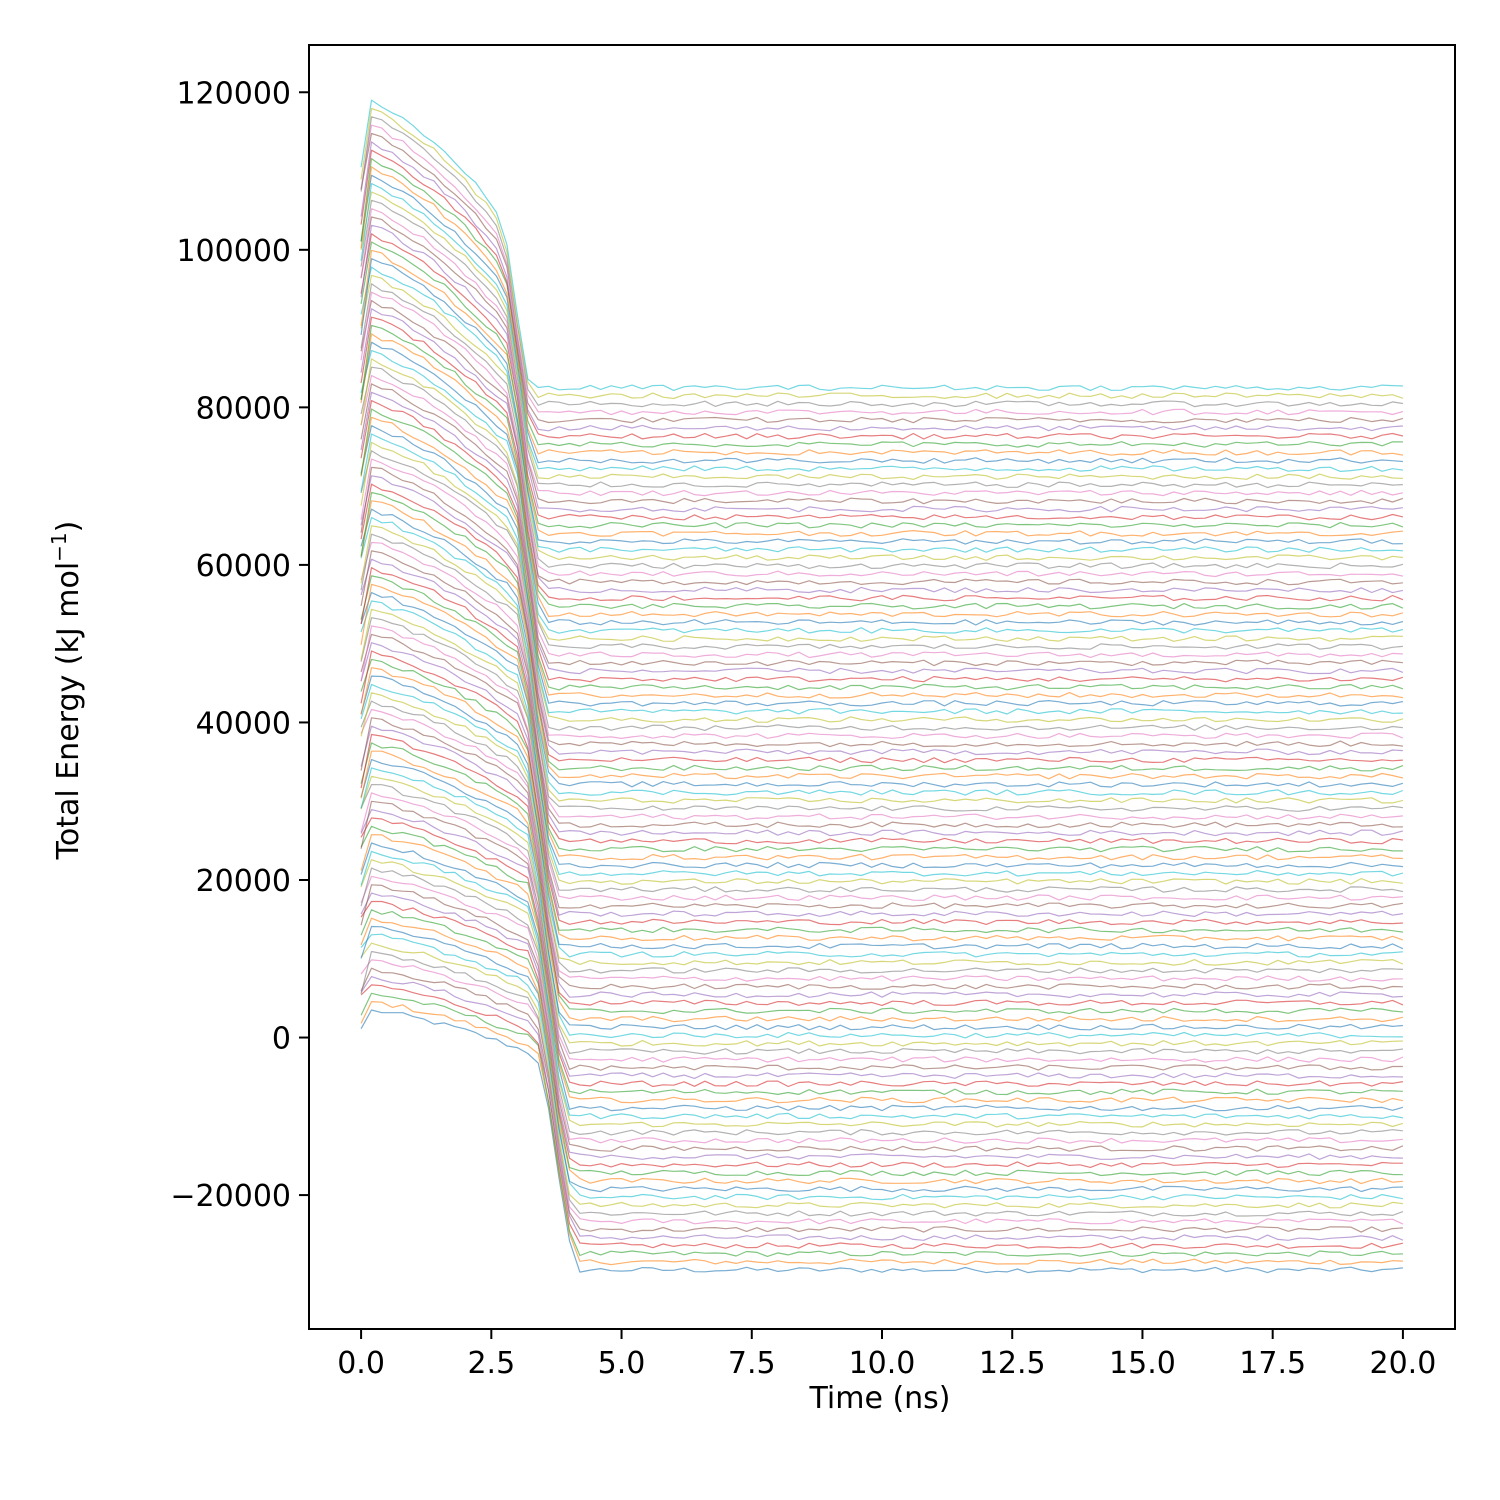 Image resolution: width=1500 pixels, height=1500 pixels. Describe the element at coordinates (1012, 1363) in the screenshot. I see `x-tick-label: 12.5` at that location.